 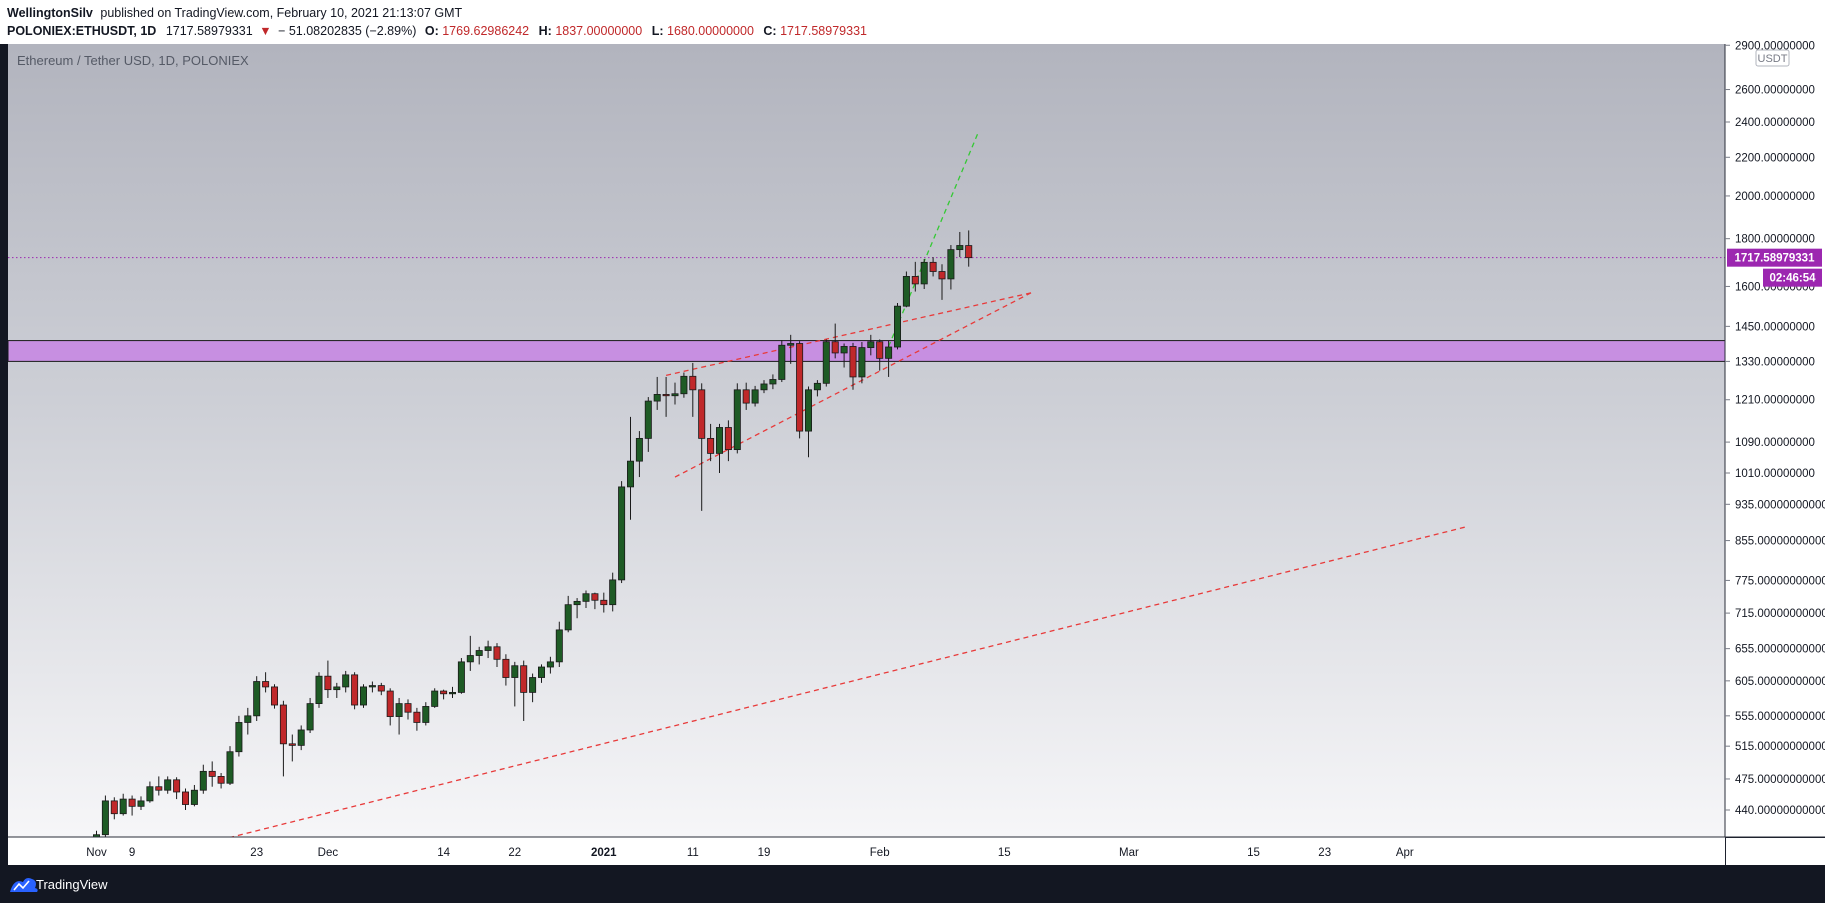 What do you see at coordinates (1775, 327) in the screenshot?
I see `y-tick-label: 1450.00000000` at bounding box center [1775, 327].